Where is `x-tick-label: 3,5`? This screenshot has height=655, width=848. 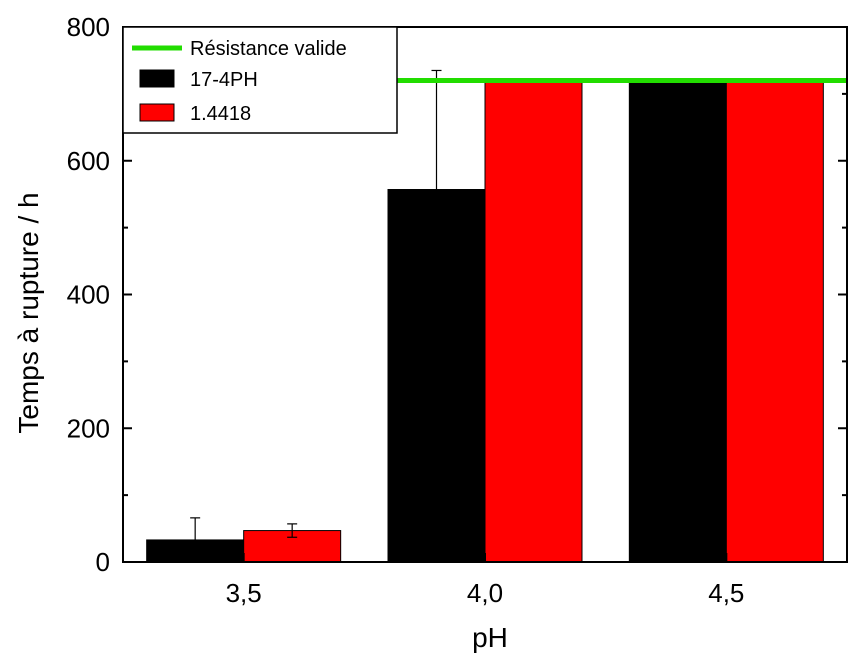 x-tick-label: 3,5 is located at coordinates (244, 593).